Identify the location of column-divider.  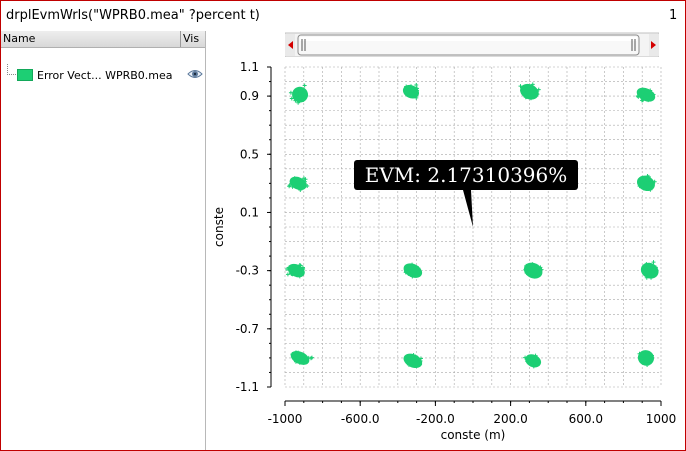
(180, 39).